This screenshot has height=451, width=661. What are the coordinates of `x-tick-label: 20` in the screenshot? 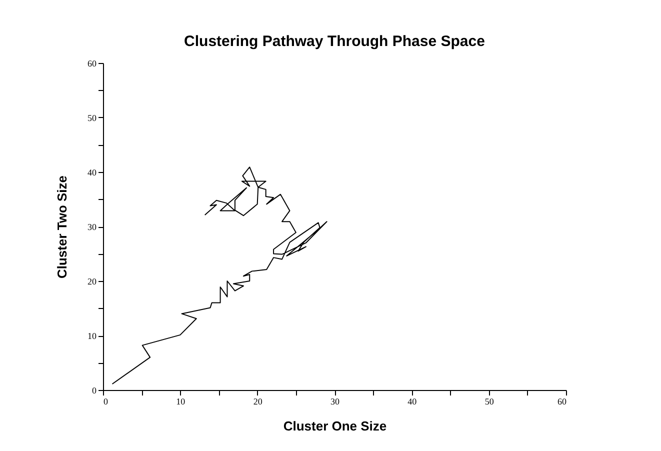 It's located at (258, 401).